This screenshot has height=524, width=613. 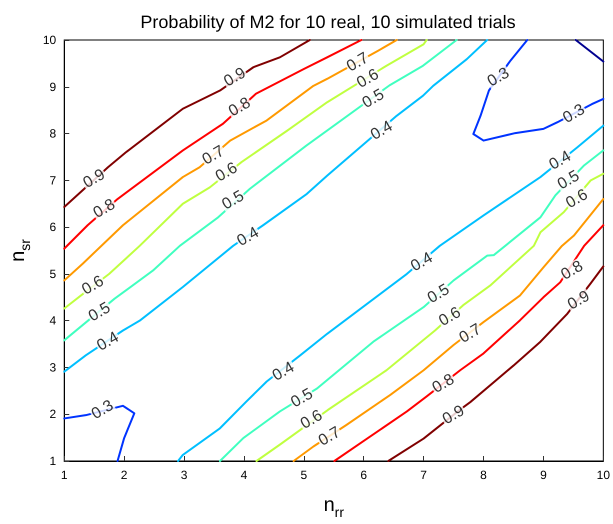 What do you see at coordinates (53, 461) in the screenshot?
I see `y-tick-label: 1` at bounding box center [53, 461].